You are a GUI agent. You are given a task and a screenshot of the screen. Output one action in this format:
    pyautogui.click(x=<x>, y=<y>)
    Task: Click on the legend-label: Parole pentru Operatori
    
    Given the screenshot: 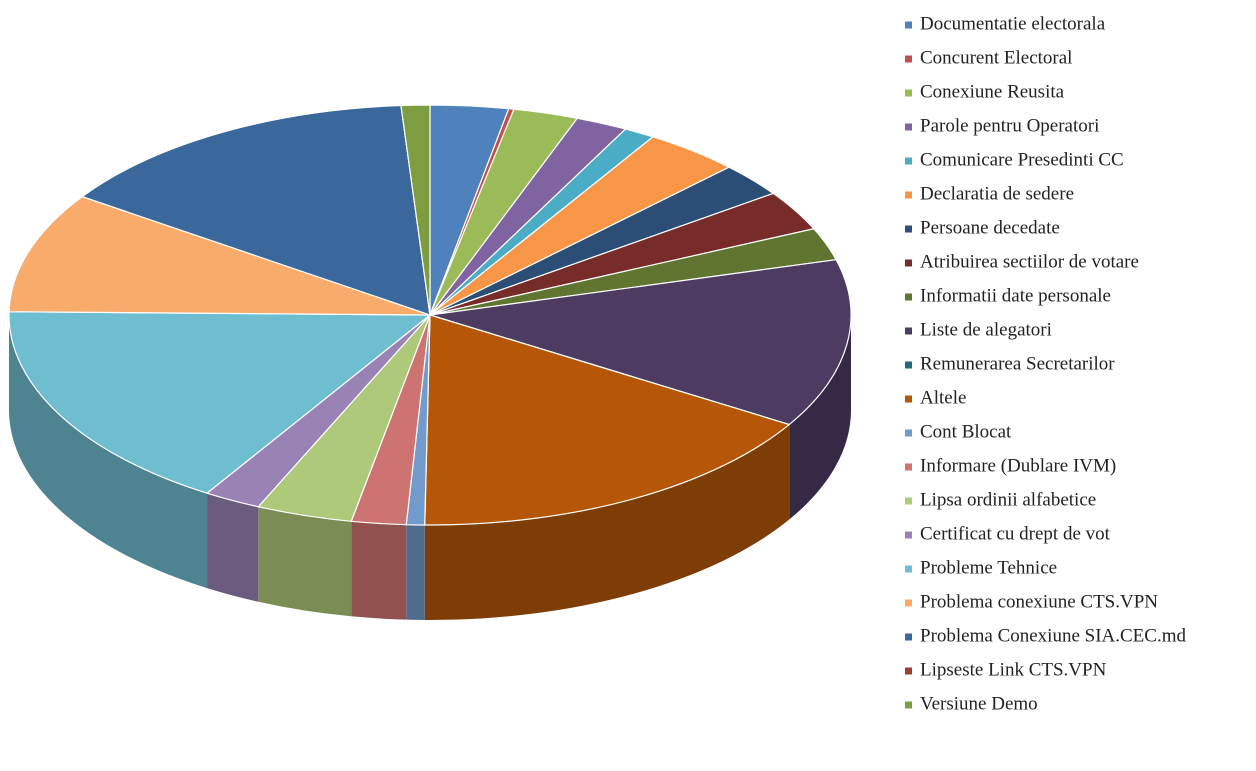 What is the action you would take?
    pyautogui.click(x=1009, y=125)
    